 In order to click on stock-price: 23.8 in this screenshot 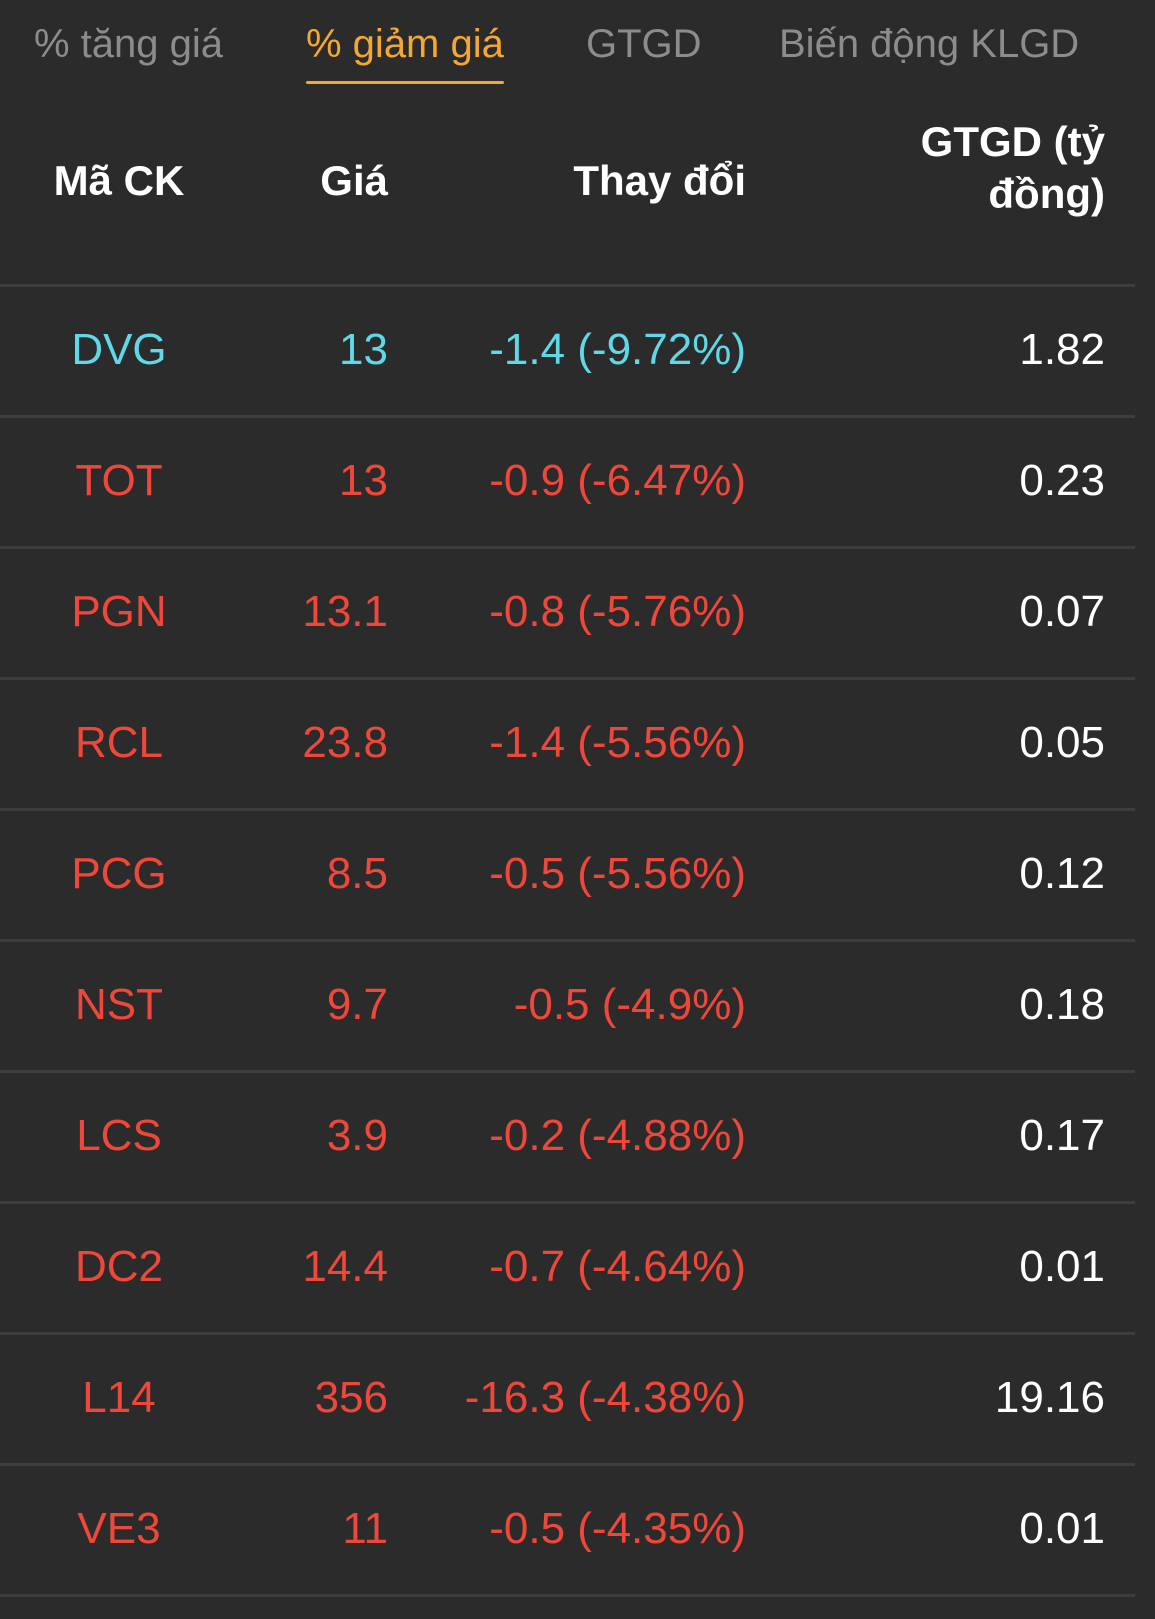, I will do `click(345, 742)`.